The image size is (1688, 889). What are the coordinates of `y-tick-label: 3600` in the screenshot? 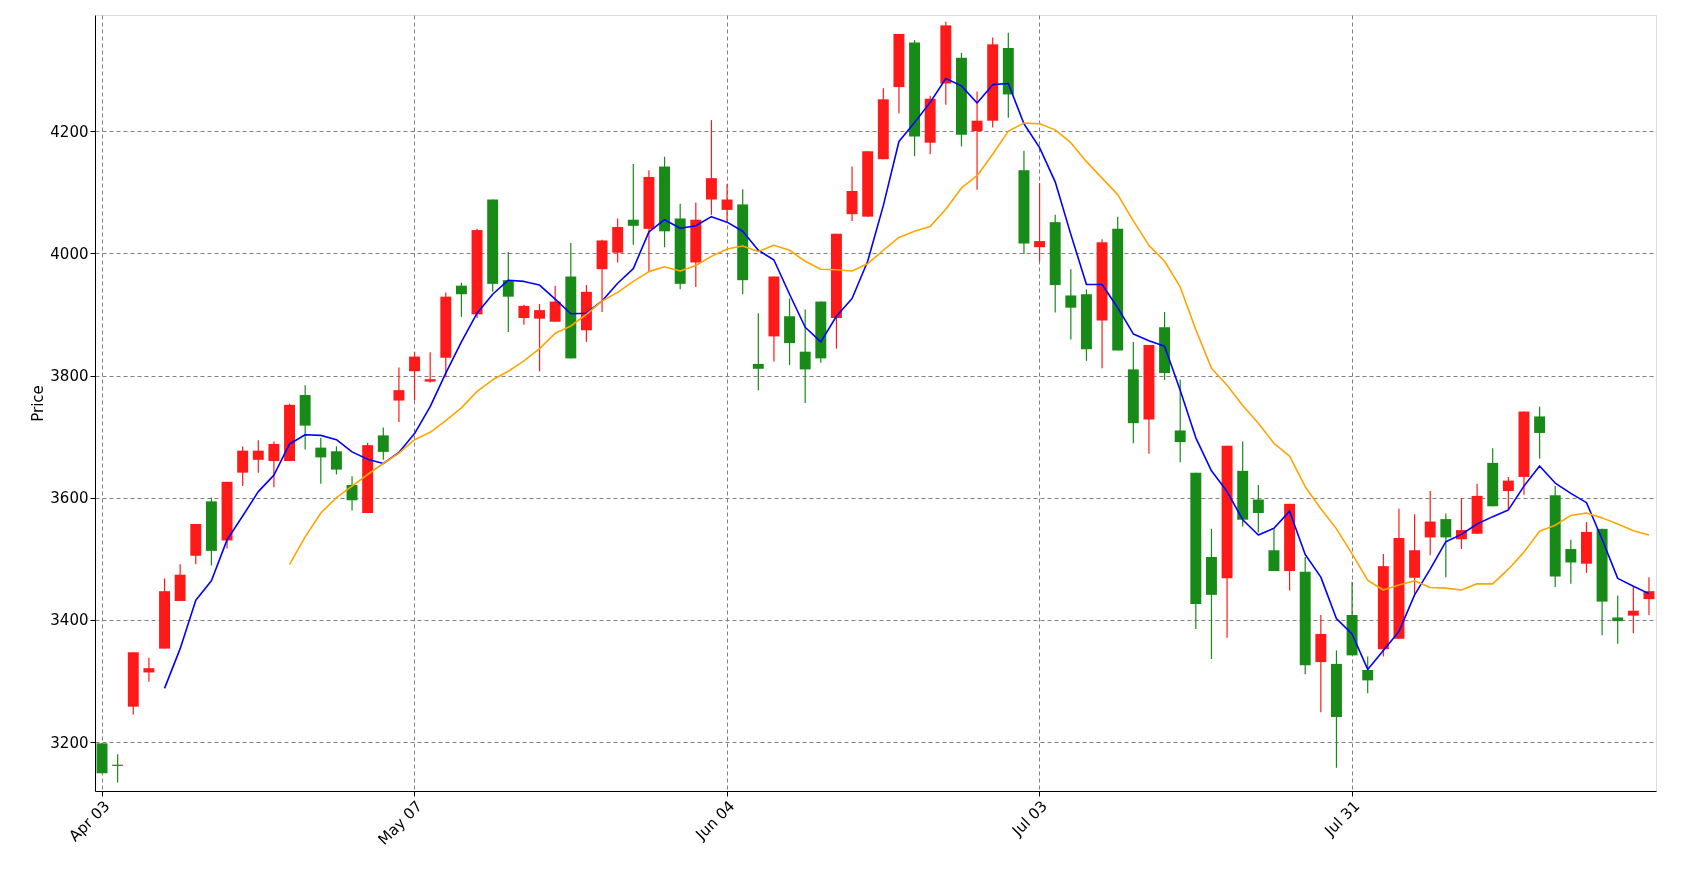 It's located at (69, 498).